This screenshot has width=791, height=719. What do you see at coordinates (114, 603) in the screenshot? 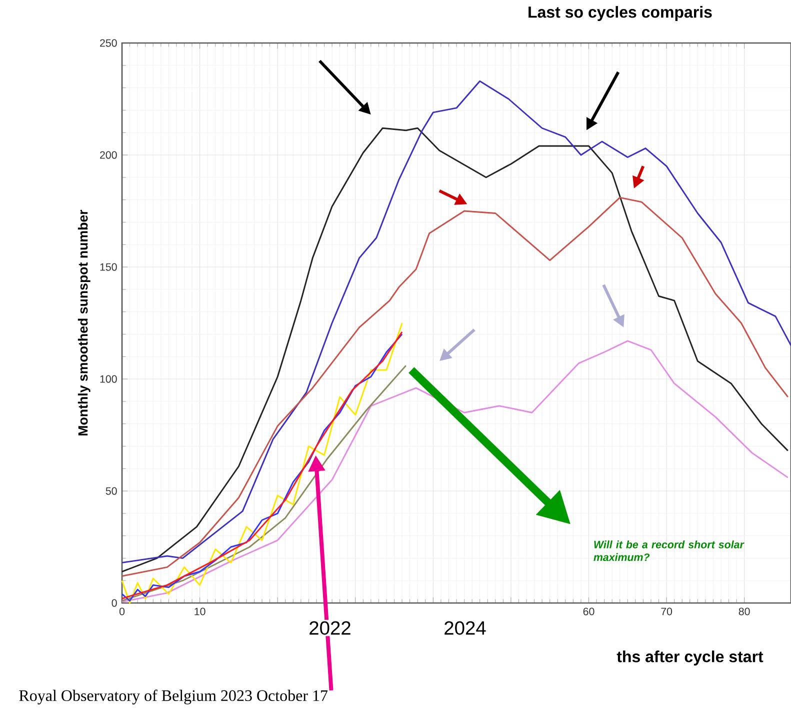
I see `y-tick-label: 0` at bounding box center [114, 603].